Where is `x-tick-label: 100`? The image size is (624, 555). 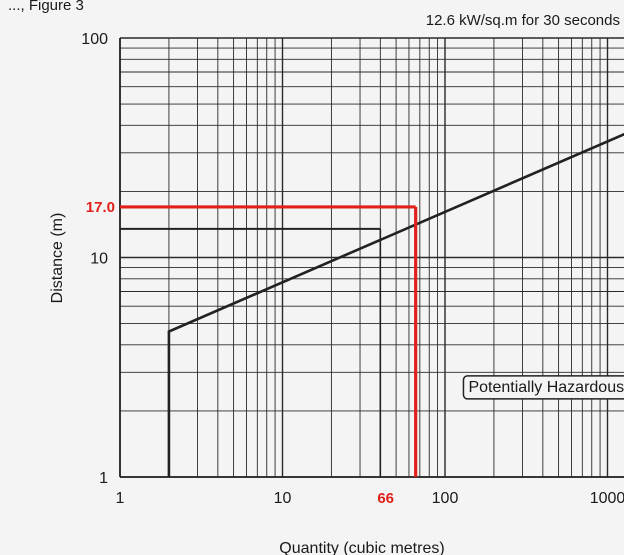
x-tick-label: 100 is located at coordinates (445, 498).